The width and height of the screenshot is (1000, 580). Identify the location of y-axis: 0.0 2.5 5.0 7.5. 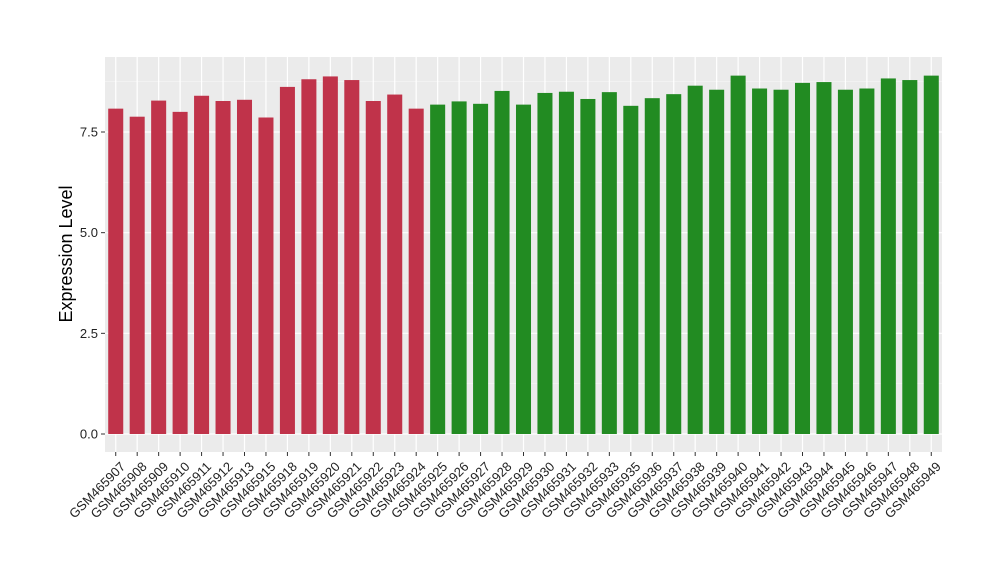
(92, 283).